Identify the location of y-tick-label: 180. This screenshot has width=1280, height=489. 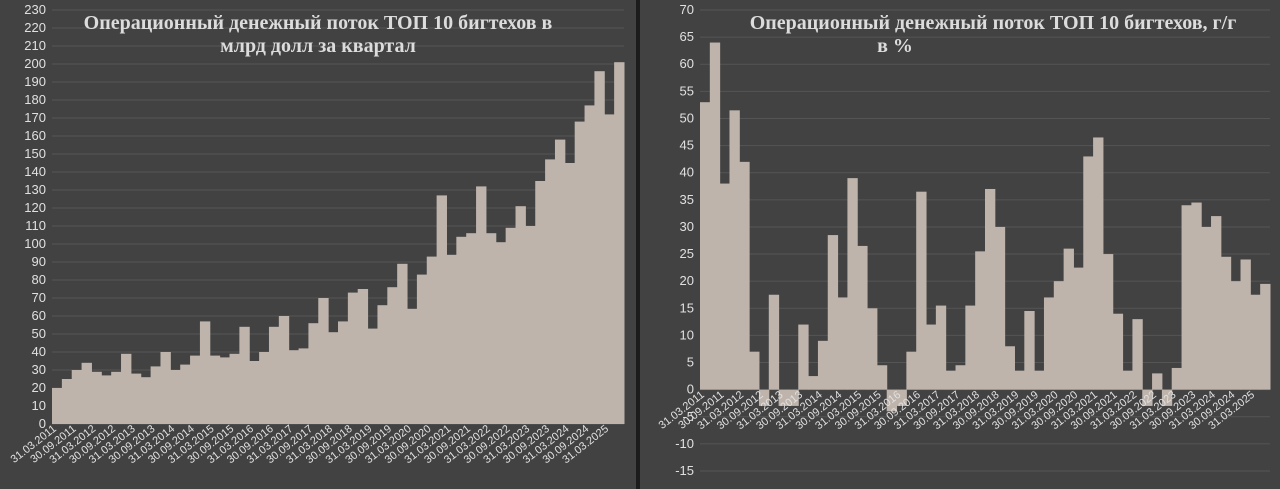
(35, 99).